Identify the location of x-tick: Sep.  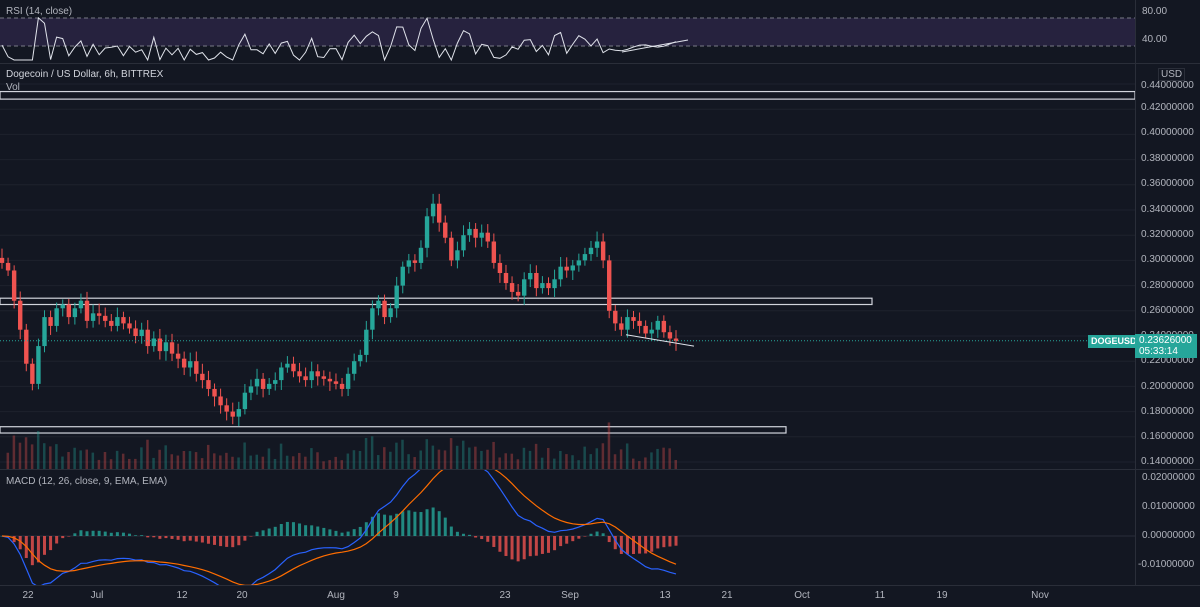
(570, 595).